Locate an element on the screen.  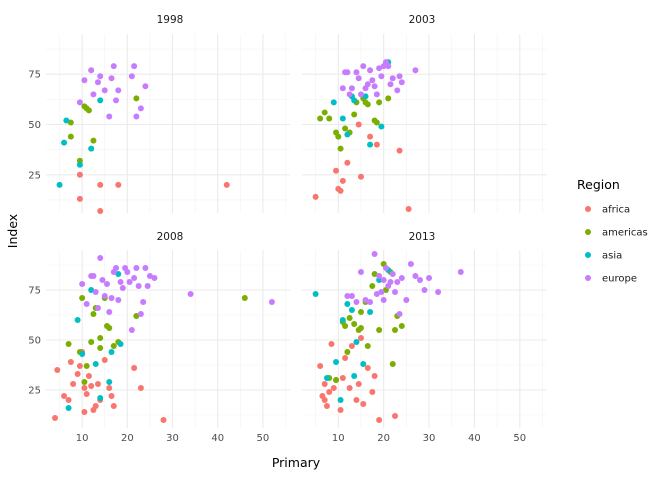
y-axis-title: Index is located at coordinates (12, 231).